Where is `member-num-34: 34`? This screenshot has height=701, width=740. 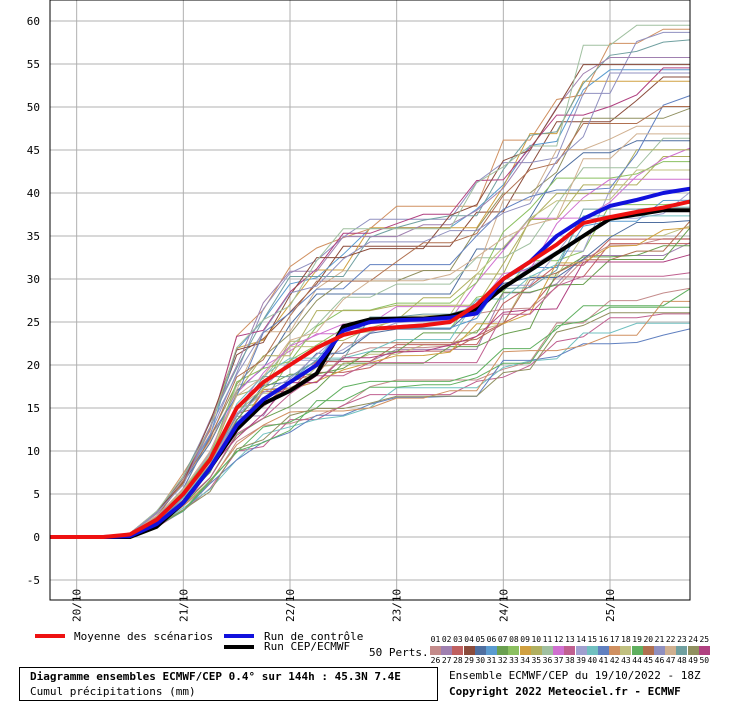
member-num-34: 34 is located at coordinates (525, 660).